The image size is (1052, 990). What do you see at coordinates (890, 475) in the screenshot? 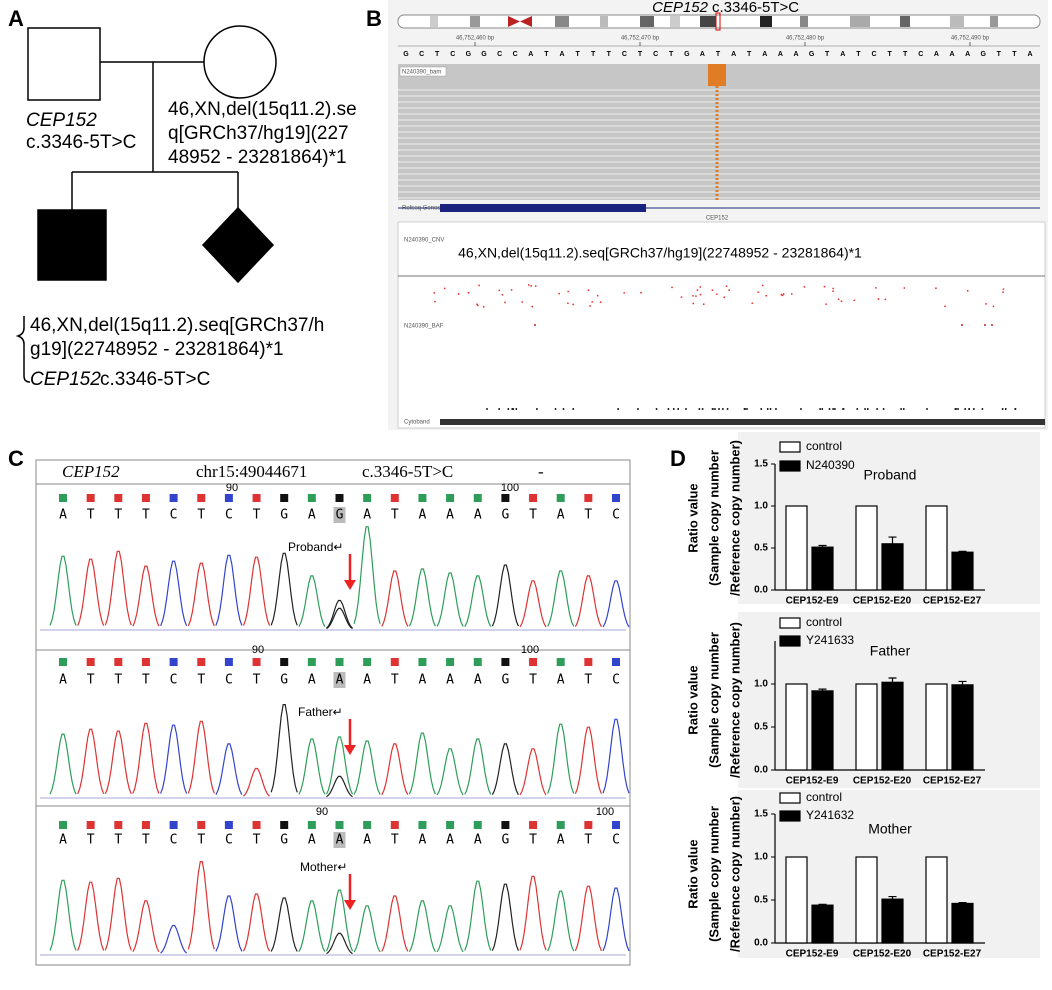
I see `chart-title: Proband` at bounding box center [890, 475].